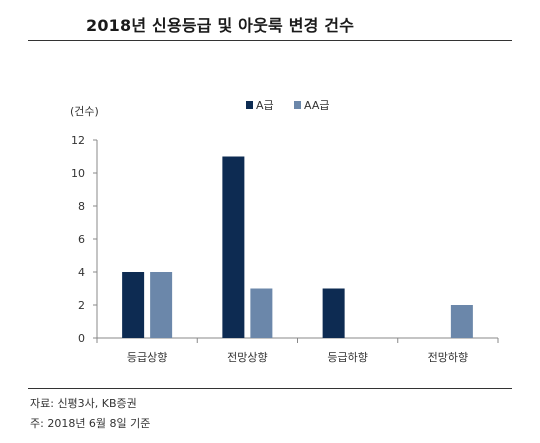 The height and width of the screenshot is (443, 540). What do you see at coordinates (448, 357) in the screenshot?
I see `x-tick-label: 전망하향` at bounding box center [448, 357].